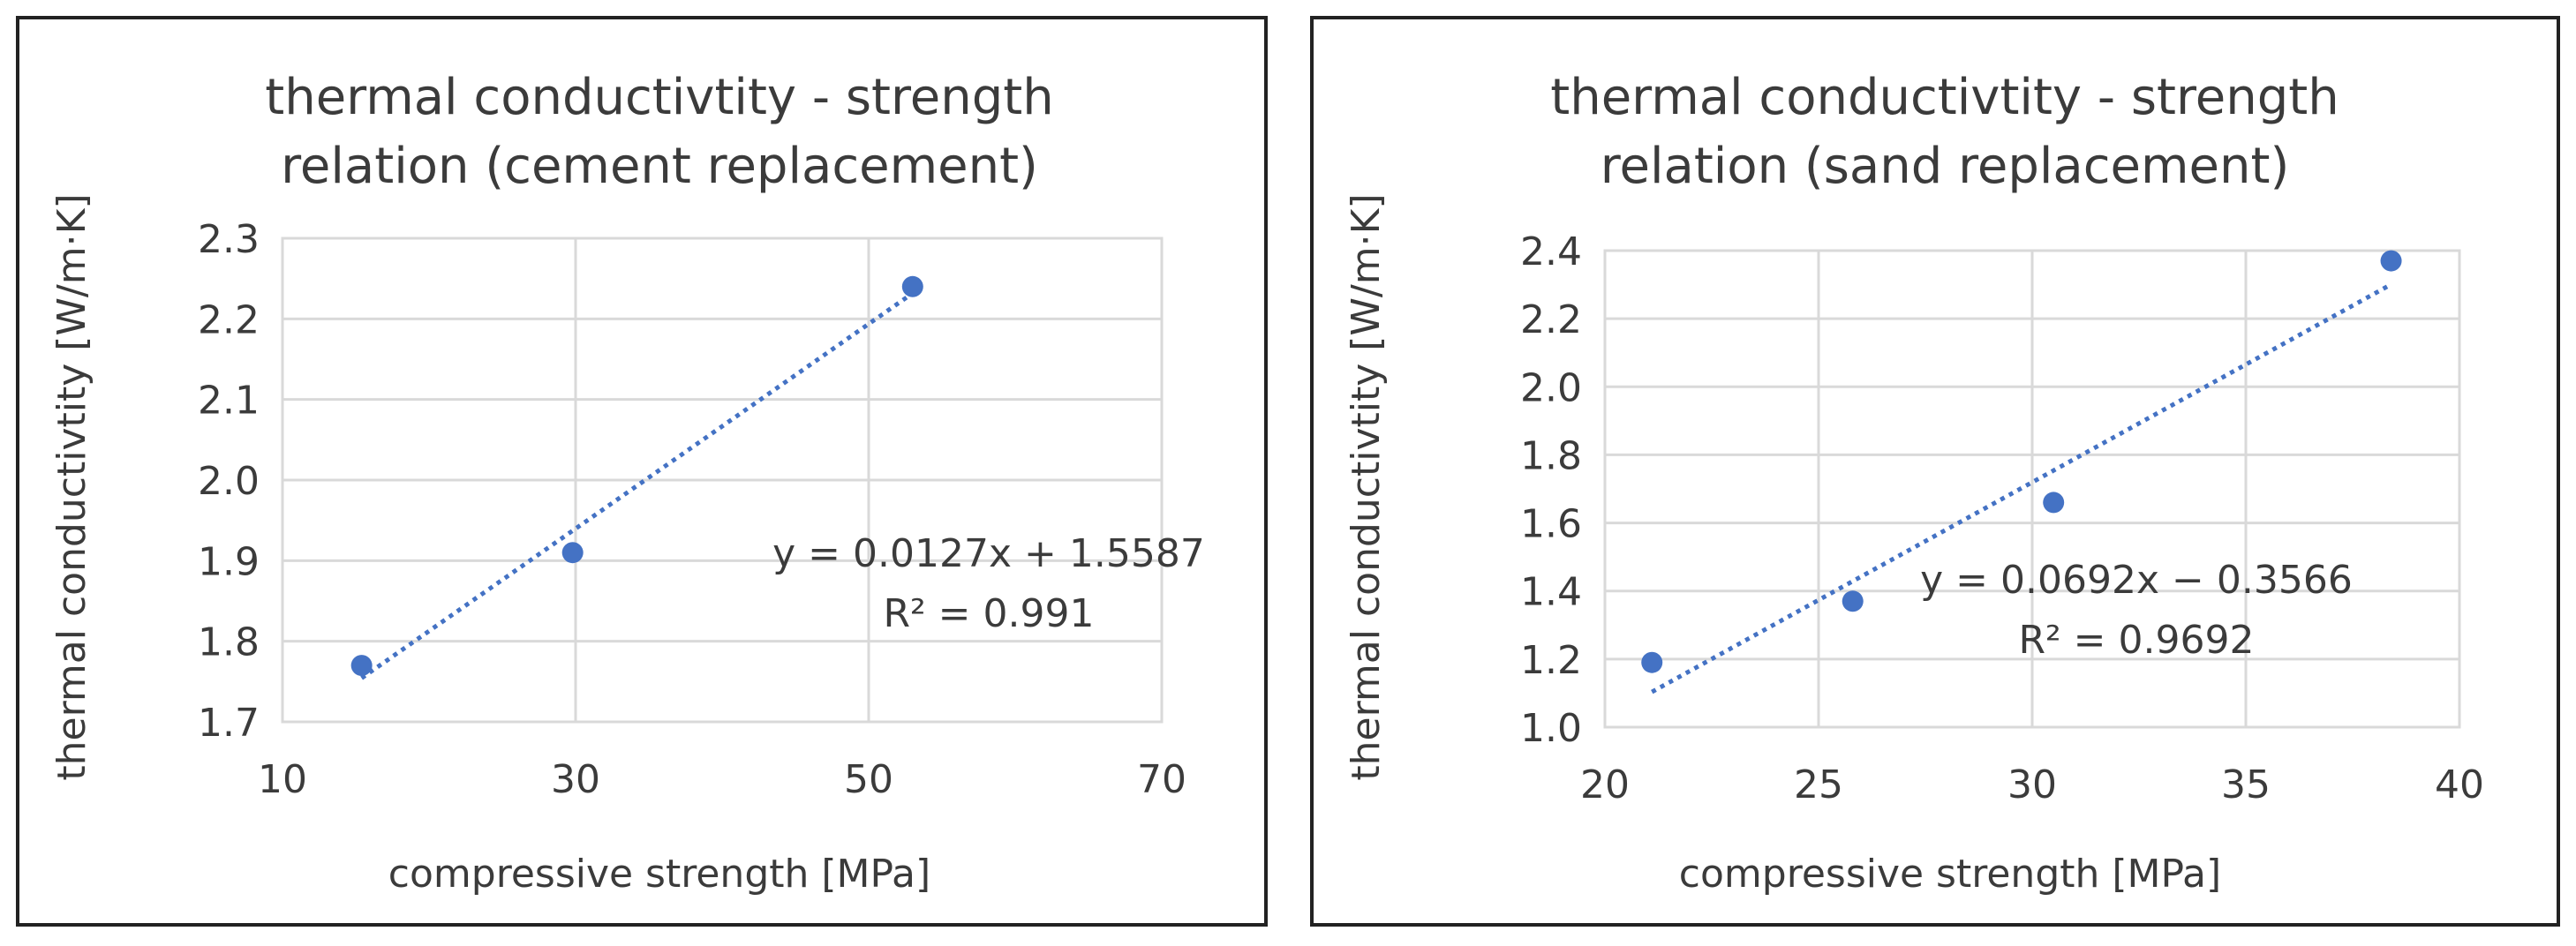 The height and width of the screenshot is (946, 2576). I want to click on y-tick-label: 2.3, so click(229, 239).